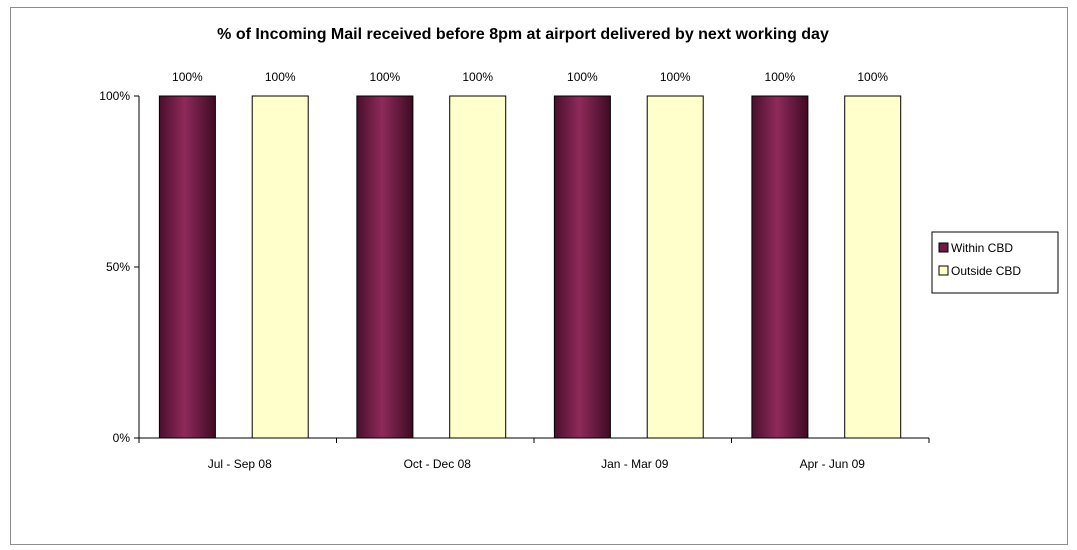  What do you see at coordinates (122, 438) in the screenshot?
I see `y-tick-label: 0%` at bounding box center [122, 438].